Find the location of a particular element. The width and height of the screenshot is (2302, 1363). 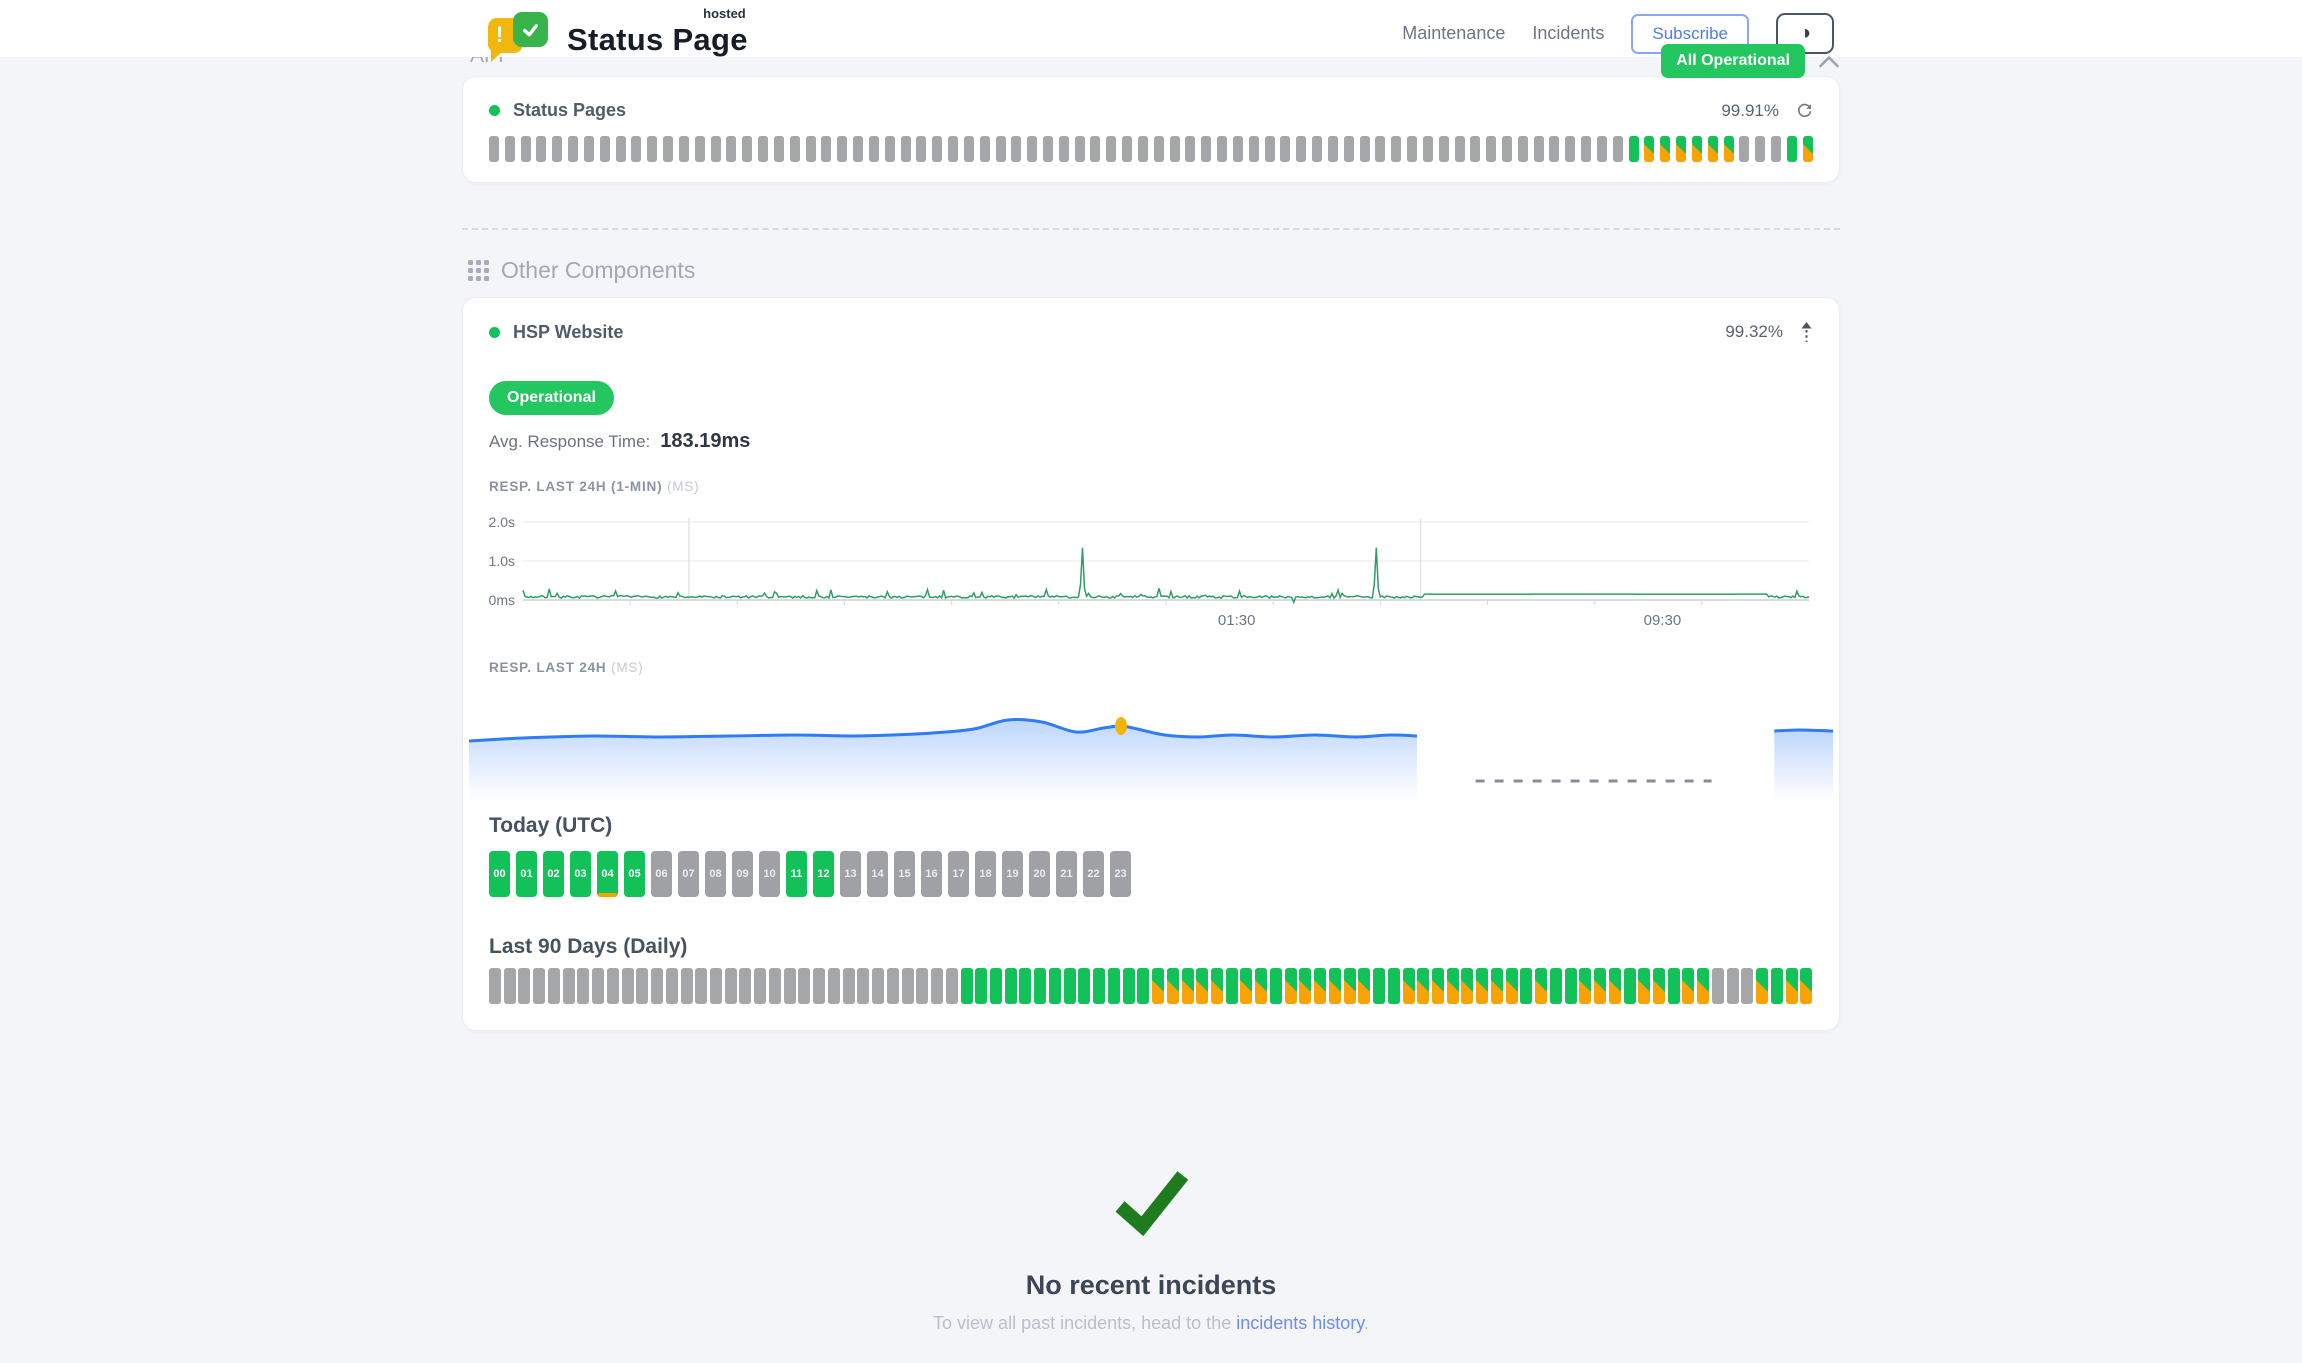

hour-box: 11 is located at coordinates (796, 874).